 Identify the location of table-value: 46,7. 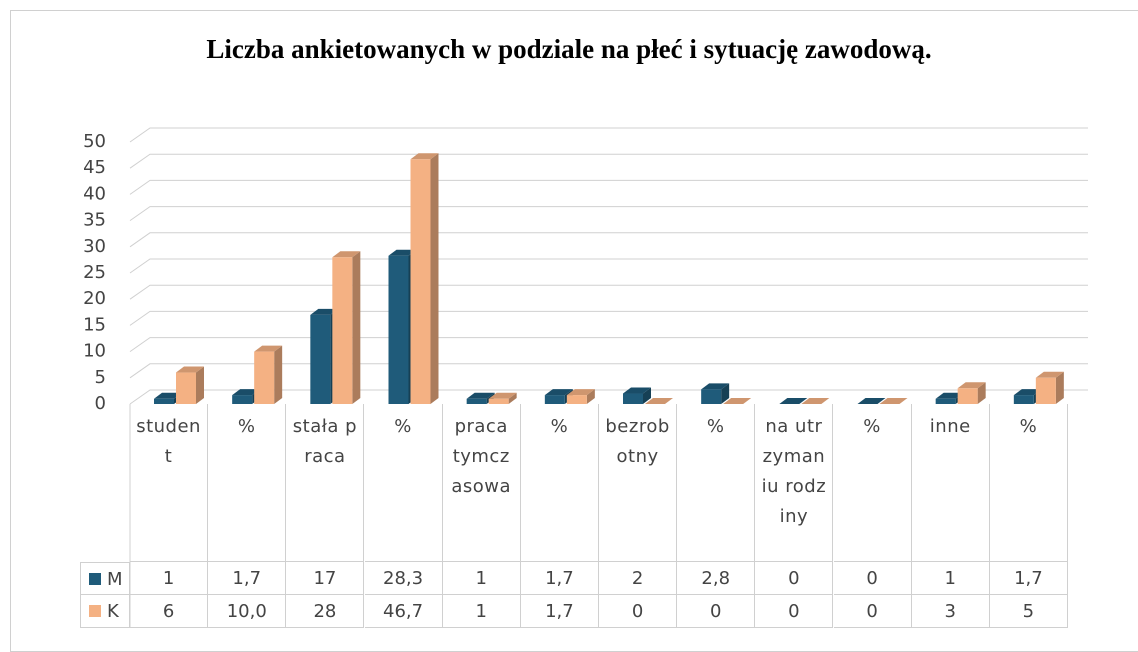
(403, 611).